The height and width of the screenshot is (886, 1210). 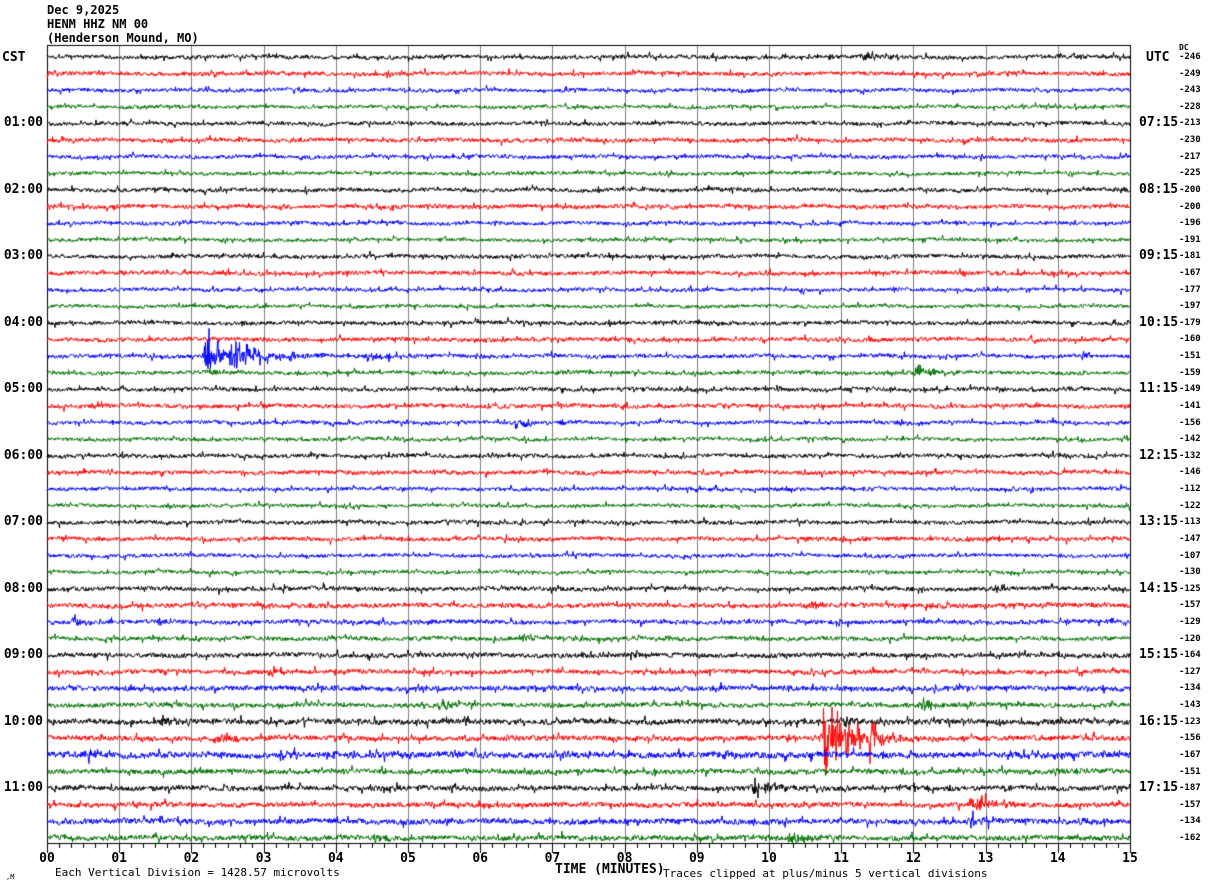 What do you see at coordinates (1190, 173) in the screenshot?
I see `dc-offset-label: -225` at bounding box center [1190, 173].